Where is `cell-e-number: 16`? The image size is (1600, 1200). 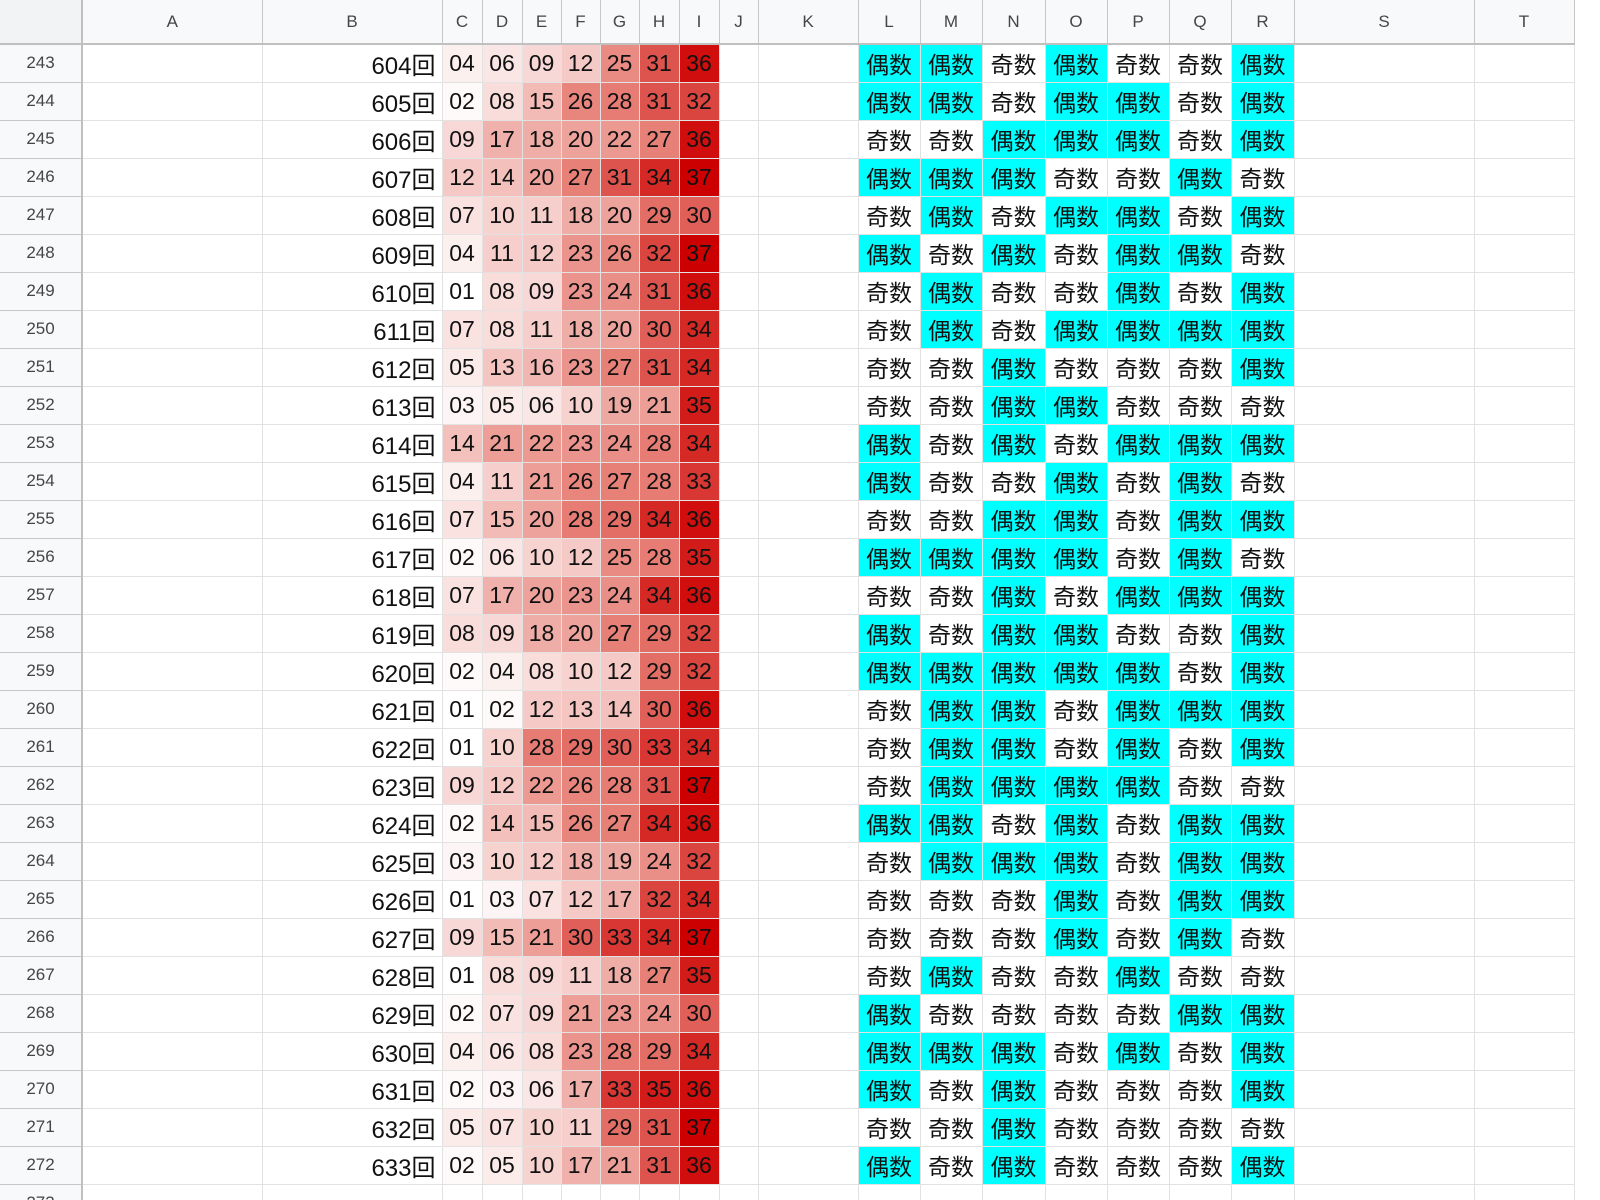
cell-e-number: 16 is located at coordinates (542, 367).